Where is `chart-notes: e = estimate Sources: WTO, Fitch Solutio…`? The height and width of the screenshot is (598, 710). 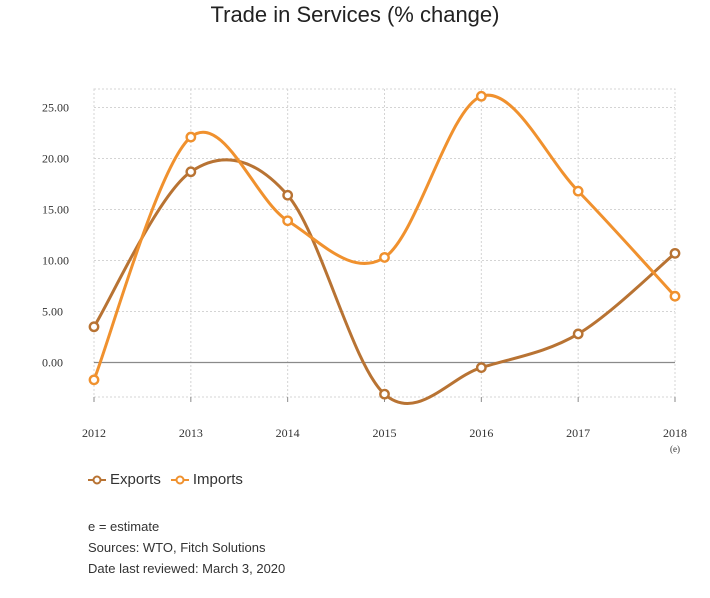 chart-notes: e = estimate Sources: WTO, Fitch Solutio… is located at coordinates (186, 547).